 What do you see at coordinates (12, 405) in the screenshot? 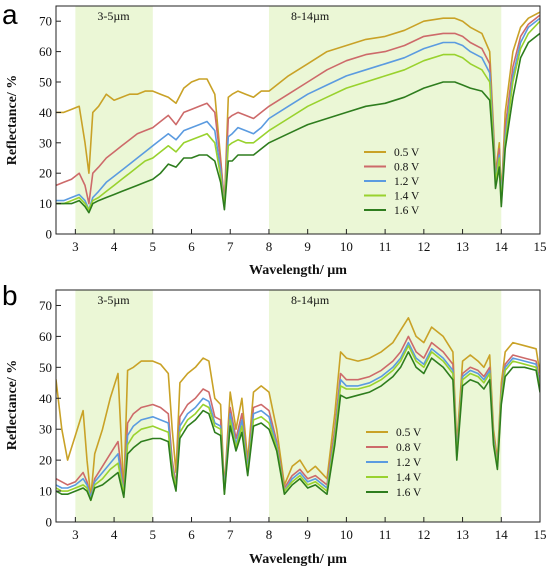
I see `panel-b-ylabel: Reflectance/ %` at bounding box center [12, 405].